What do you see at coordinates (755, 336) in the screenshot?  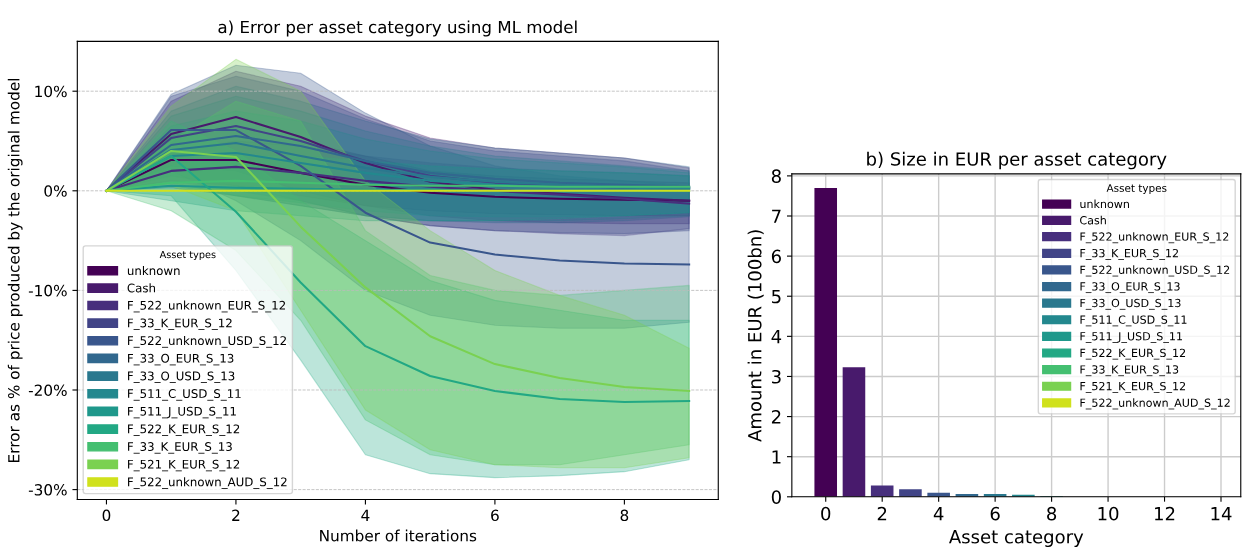 I see `y-axis-title: Amount in EUR (100bn)` at bounding box center [755, 336].